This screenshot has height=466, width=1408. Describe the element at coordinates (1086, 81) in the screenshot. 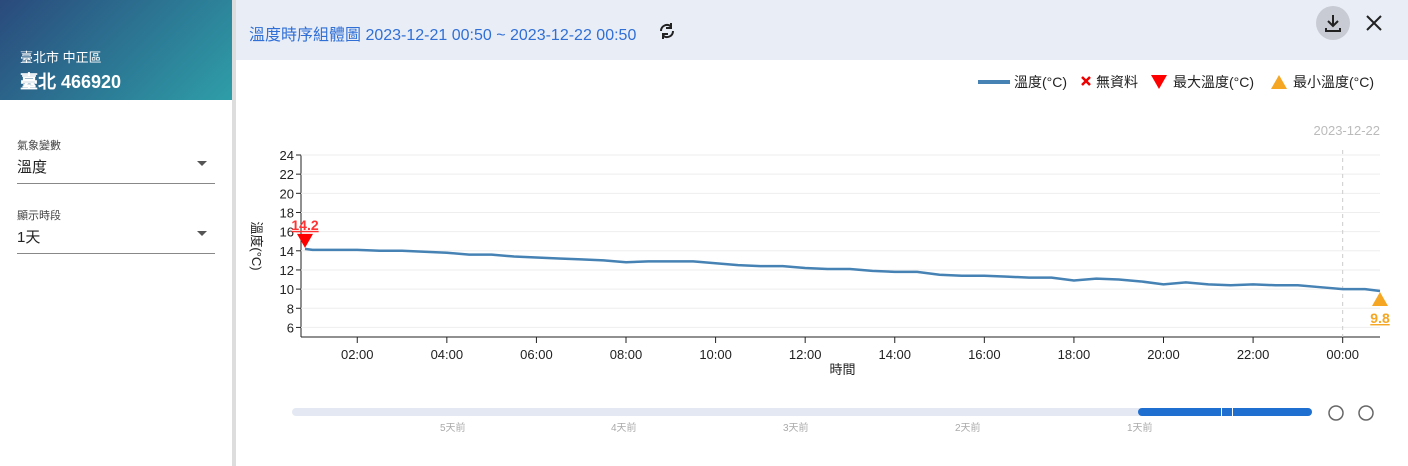

I see `legend-x` at that location.